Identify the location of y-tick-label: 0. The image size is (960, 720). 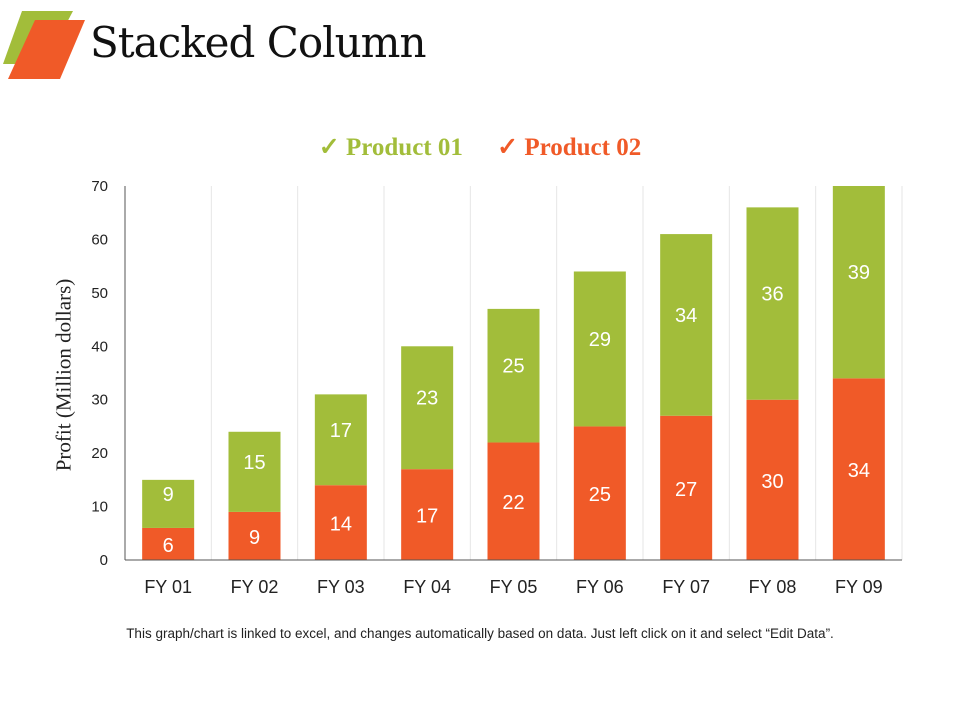
(104, 560).